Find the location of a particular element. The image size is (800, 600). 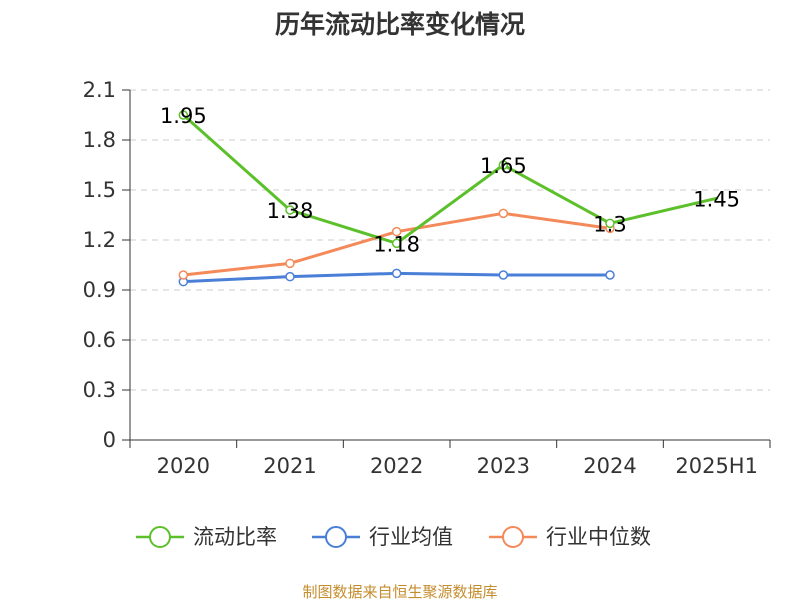

y-tick-label: 2.1 is located at coordinates (99, 90).